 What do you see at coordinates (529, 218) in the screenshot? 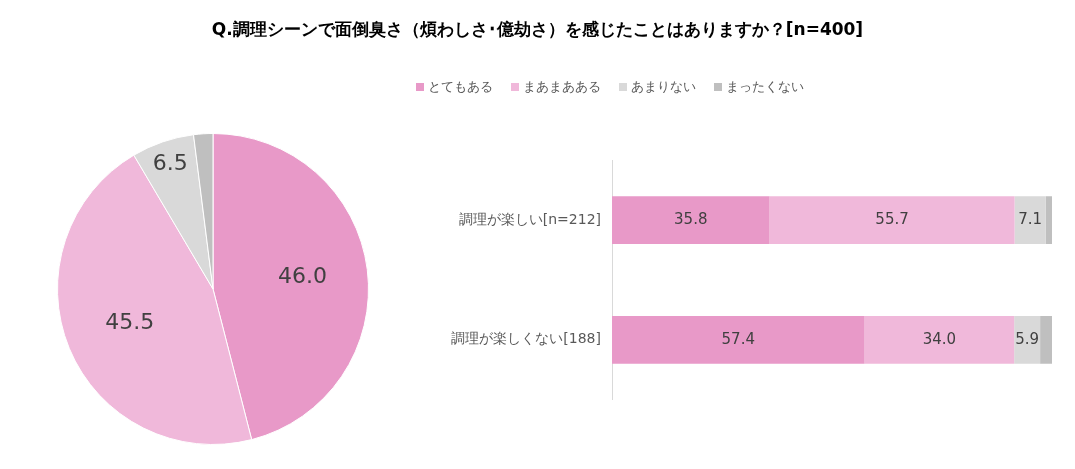
I see `y-tick-label: 調理が楽しい[n=212]` at bounding box center [529, 218].